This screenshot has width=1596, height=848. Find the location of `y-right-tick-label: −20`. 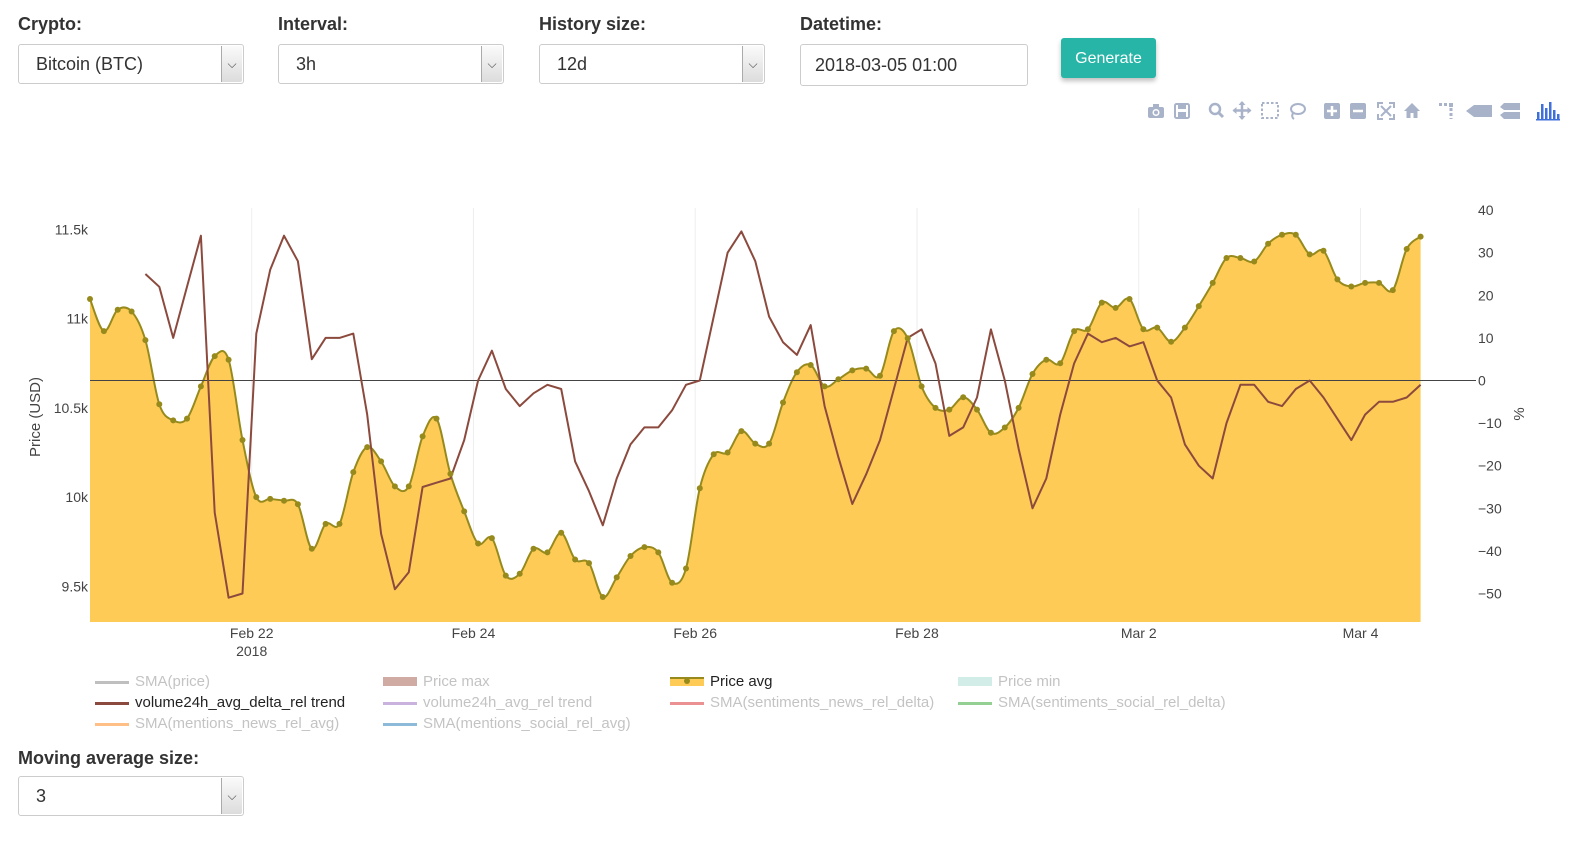

y-right-tick-label: −20 is located at coordinates (1490, 466).